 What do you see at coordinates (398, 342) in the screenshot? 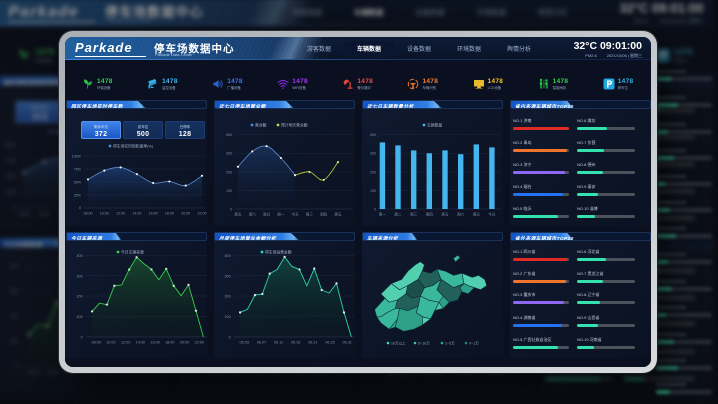
I see `svg-text: 10万以上` at bounding box center [398, 342].